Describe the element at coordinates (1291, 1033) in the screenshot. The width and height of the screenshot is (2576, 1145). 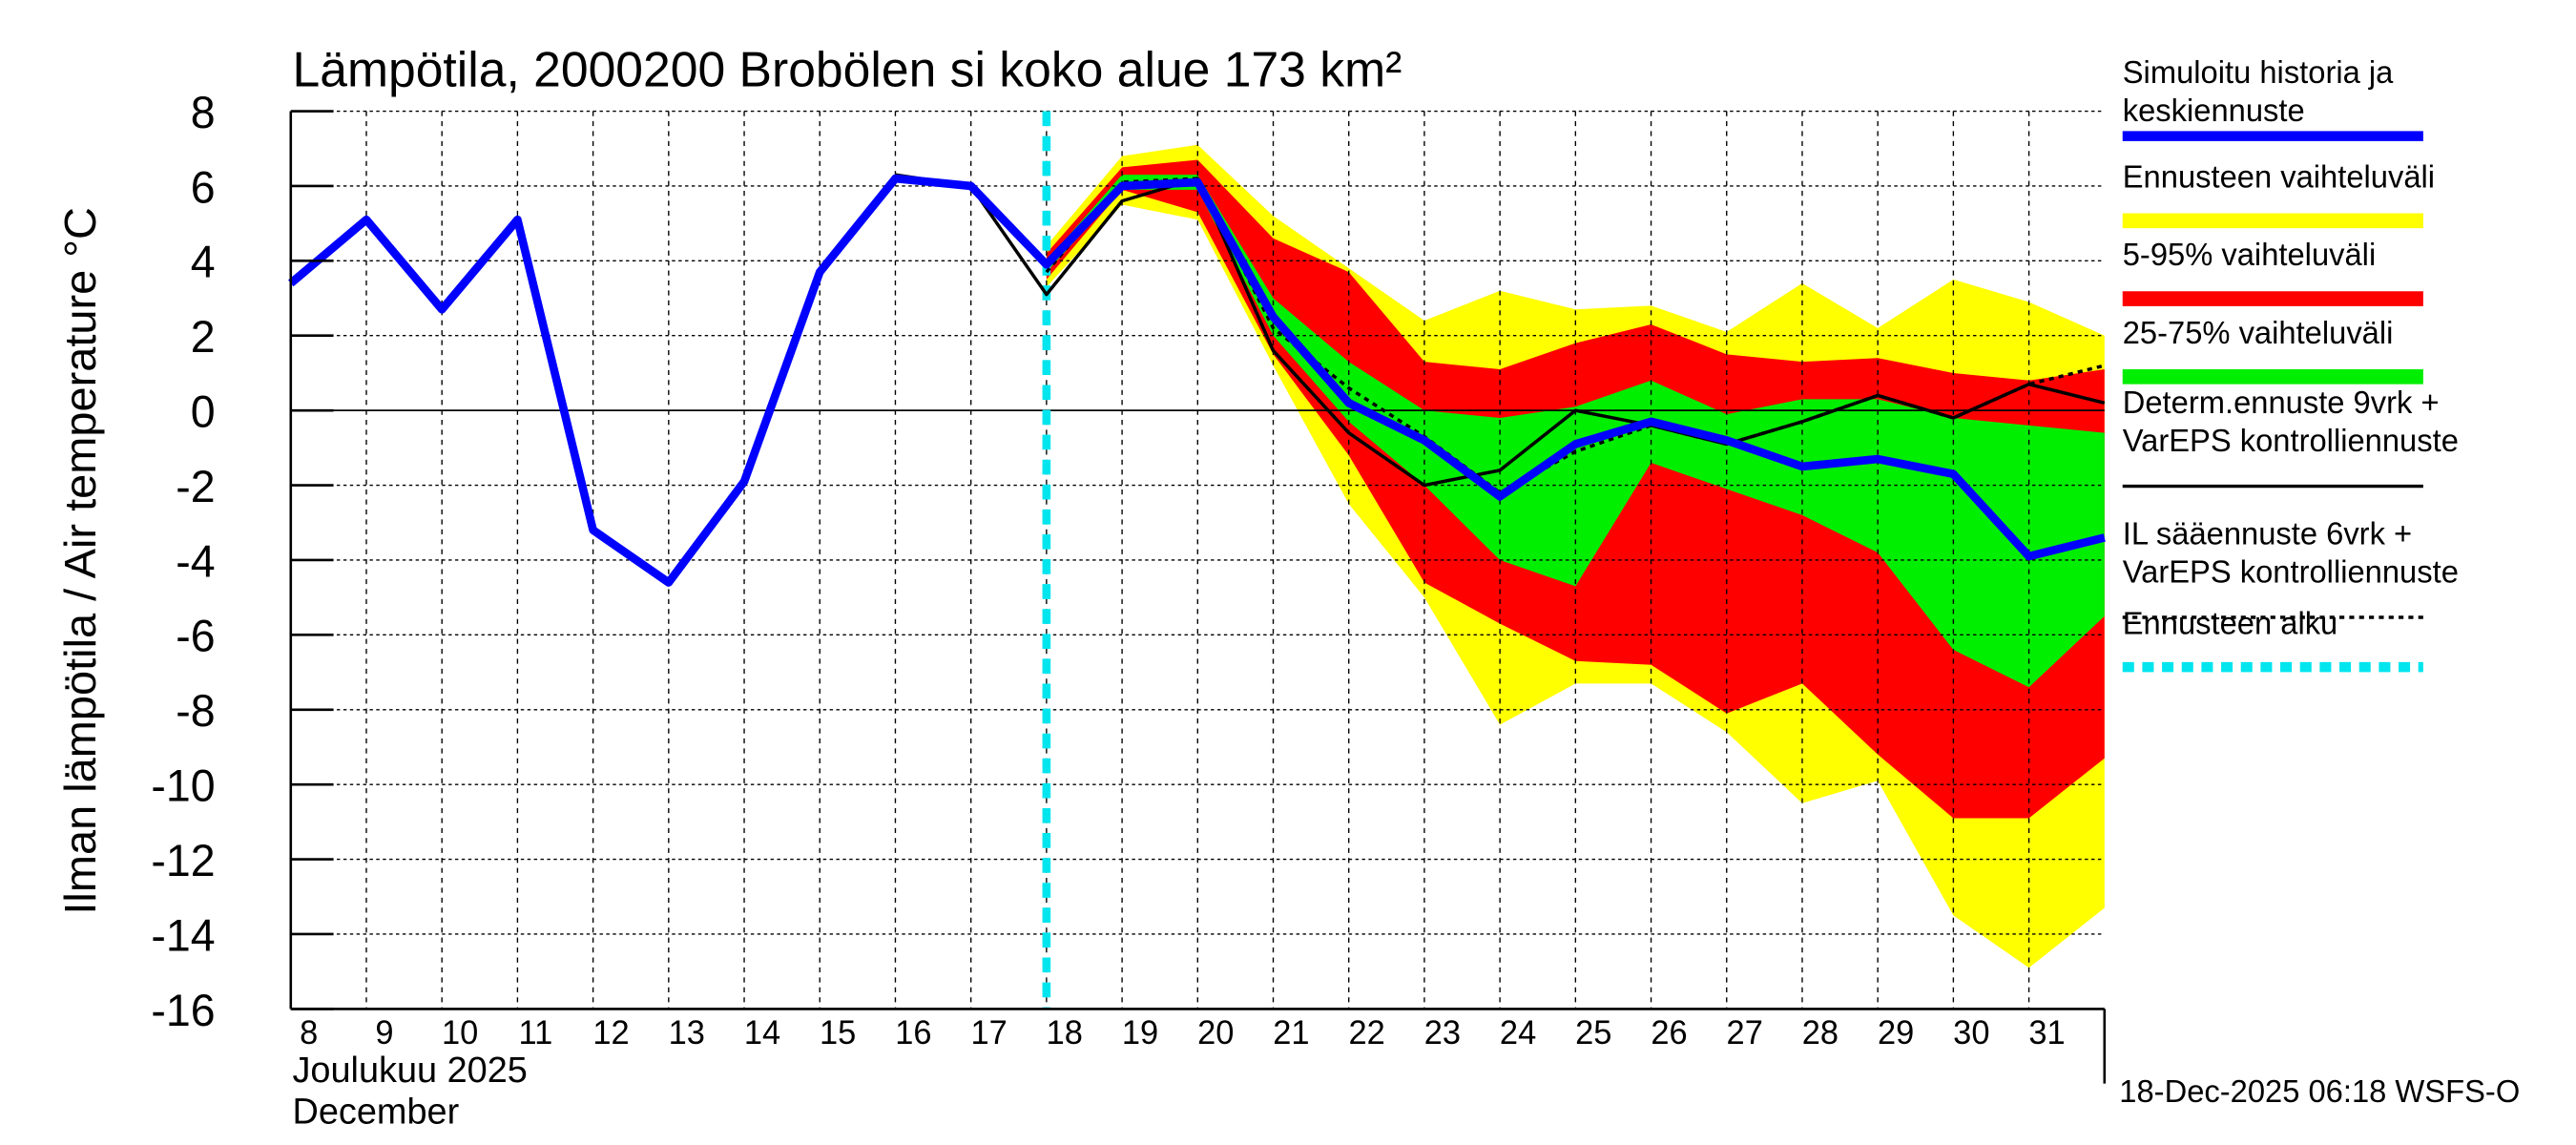
I see `x-tick-label: 21` at that location.